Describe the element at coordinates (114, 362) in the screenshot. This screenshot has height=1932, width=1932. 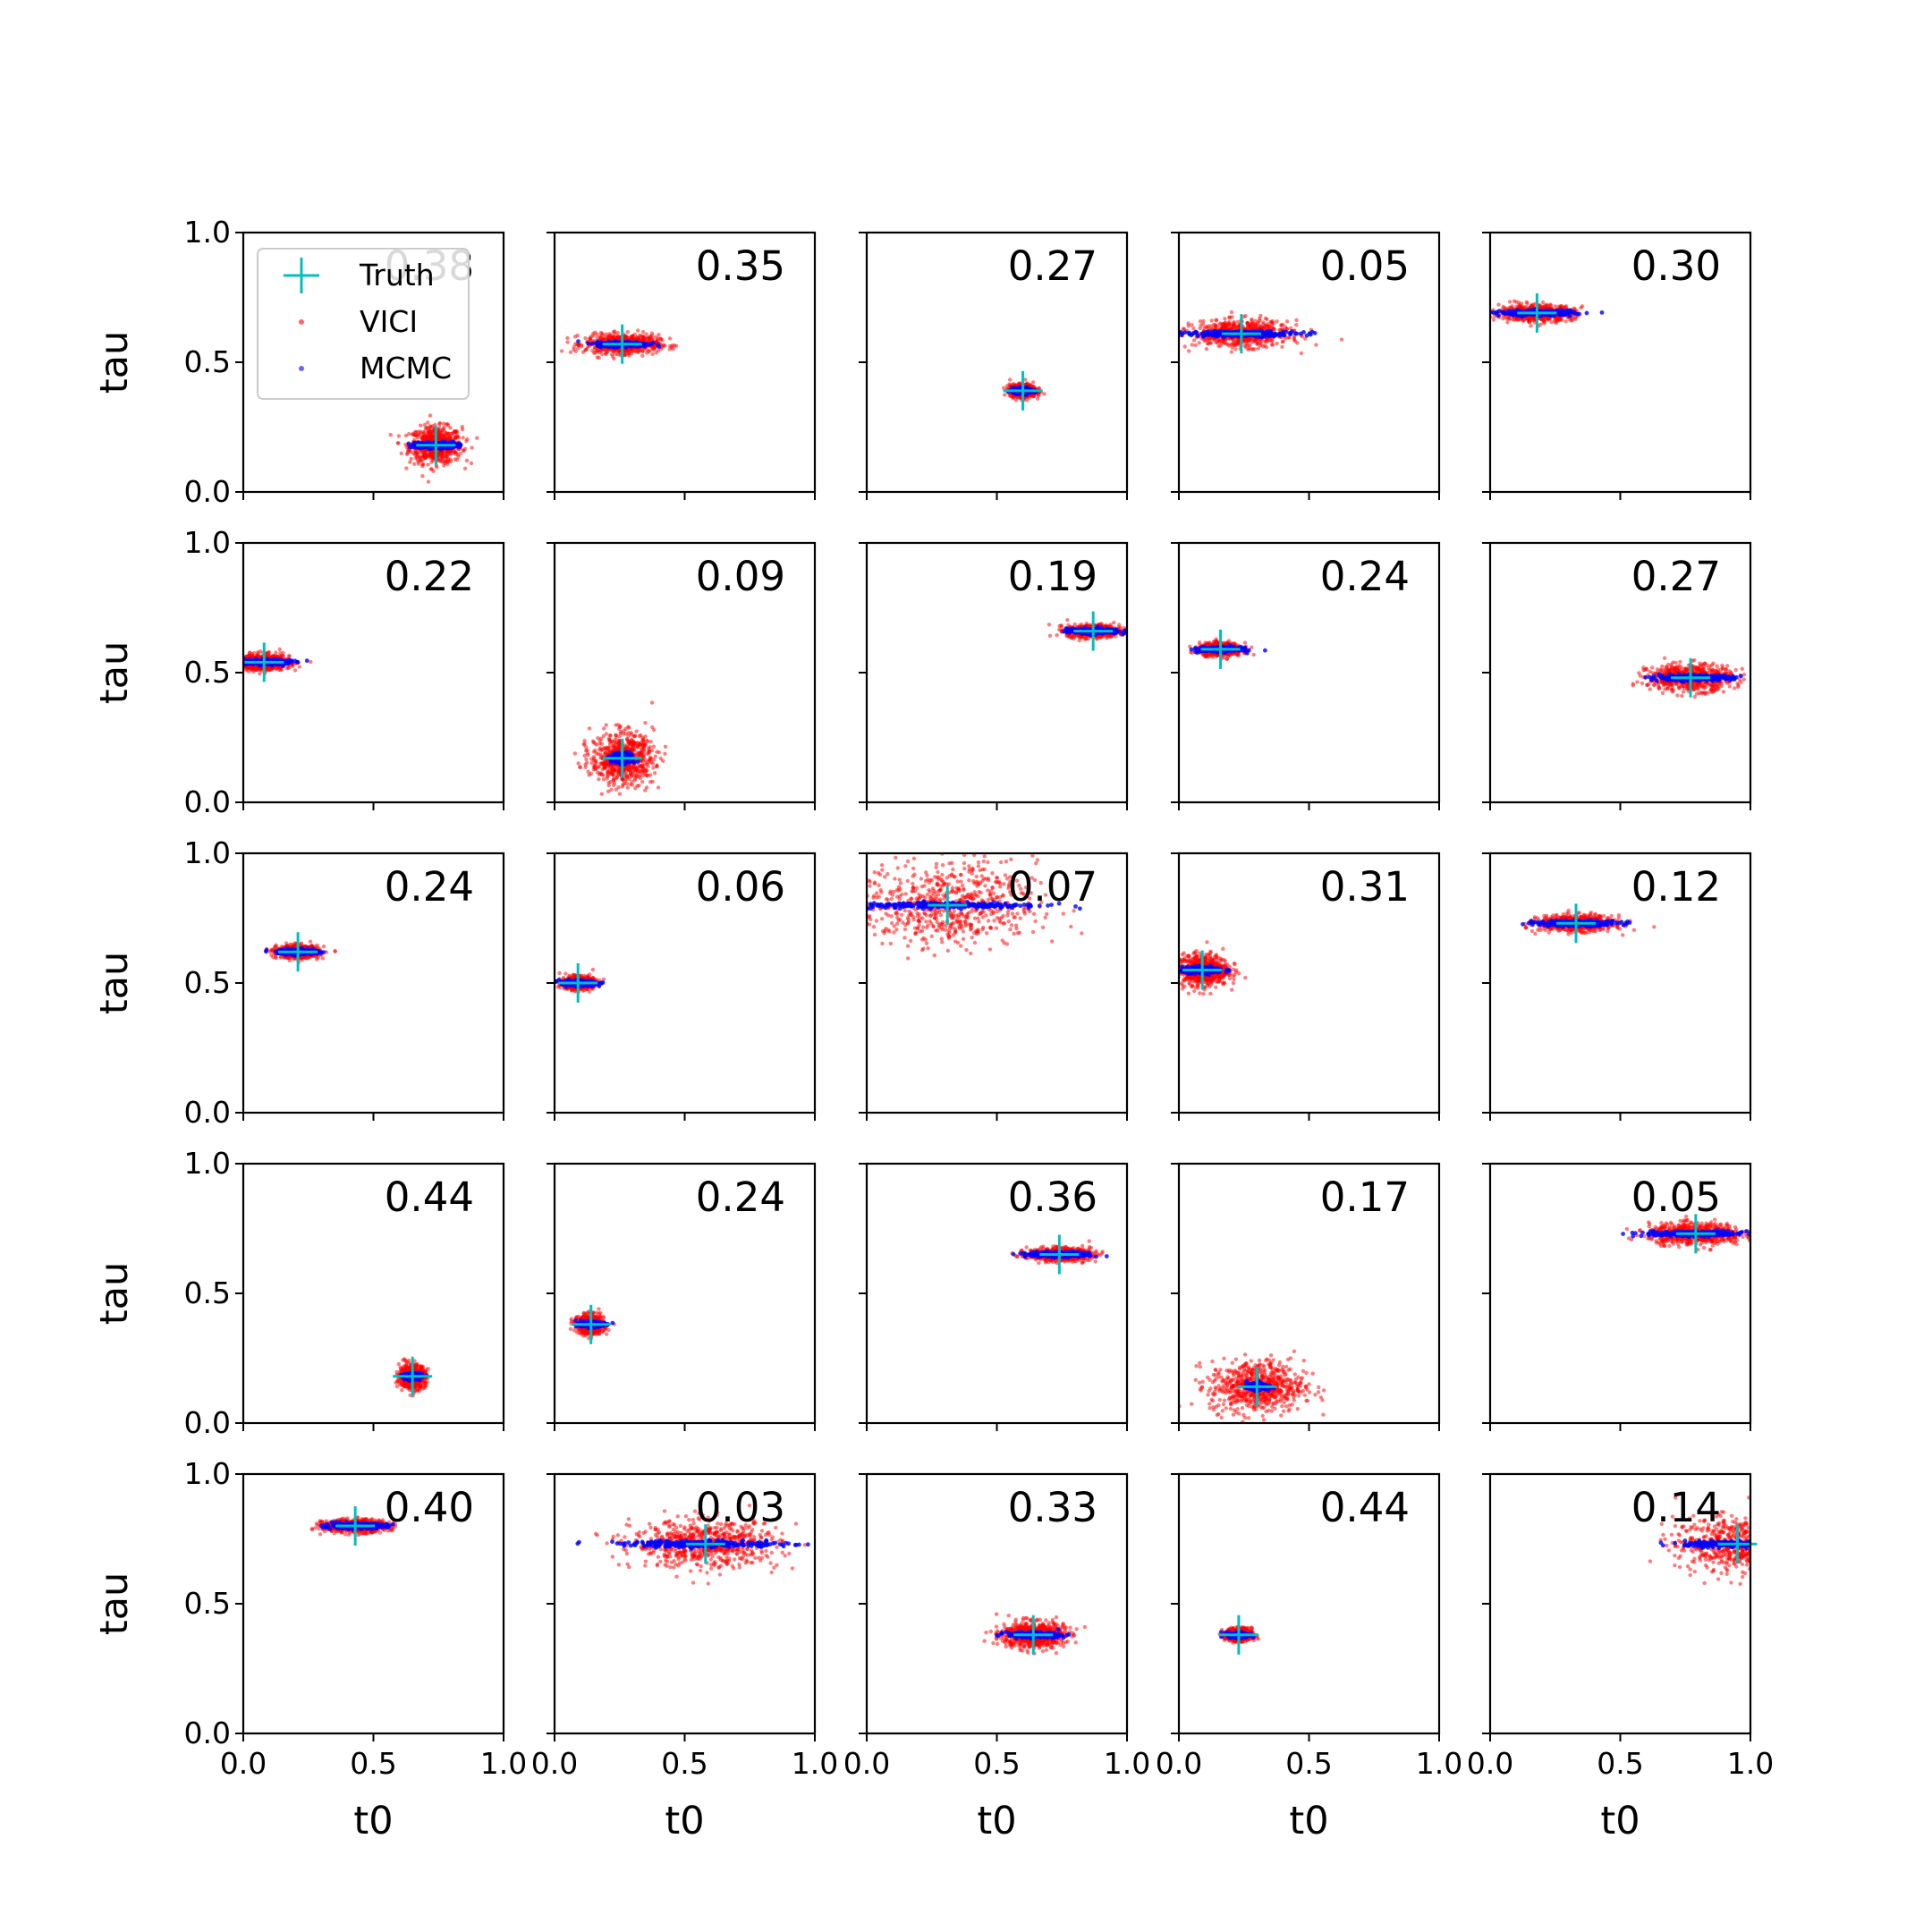
I see `y-axis-label: tau` at that location.